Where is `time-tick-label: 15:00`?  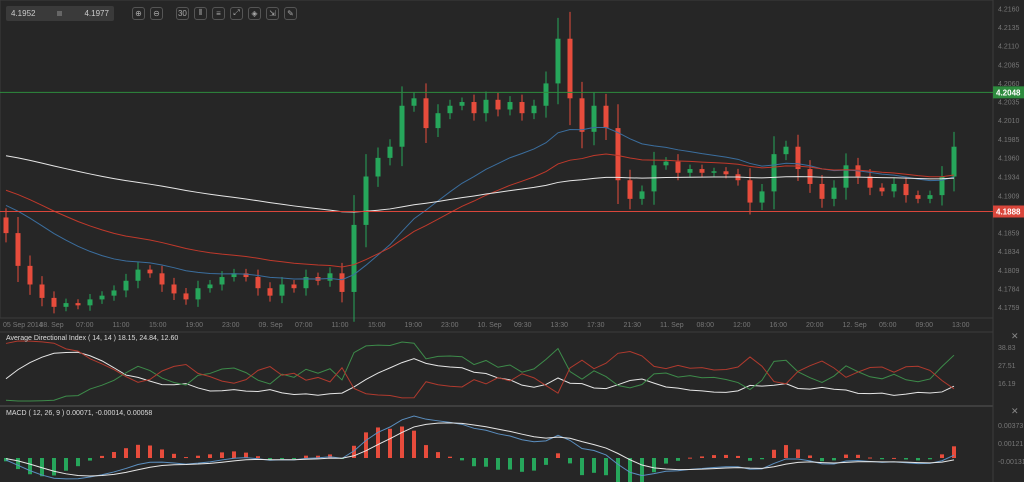 time-tick-label: 15:00 is located at coordinates (158, 325).